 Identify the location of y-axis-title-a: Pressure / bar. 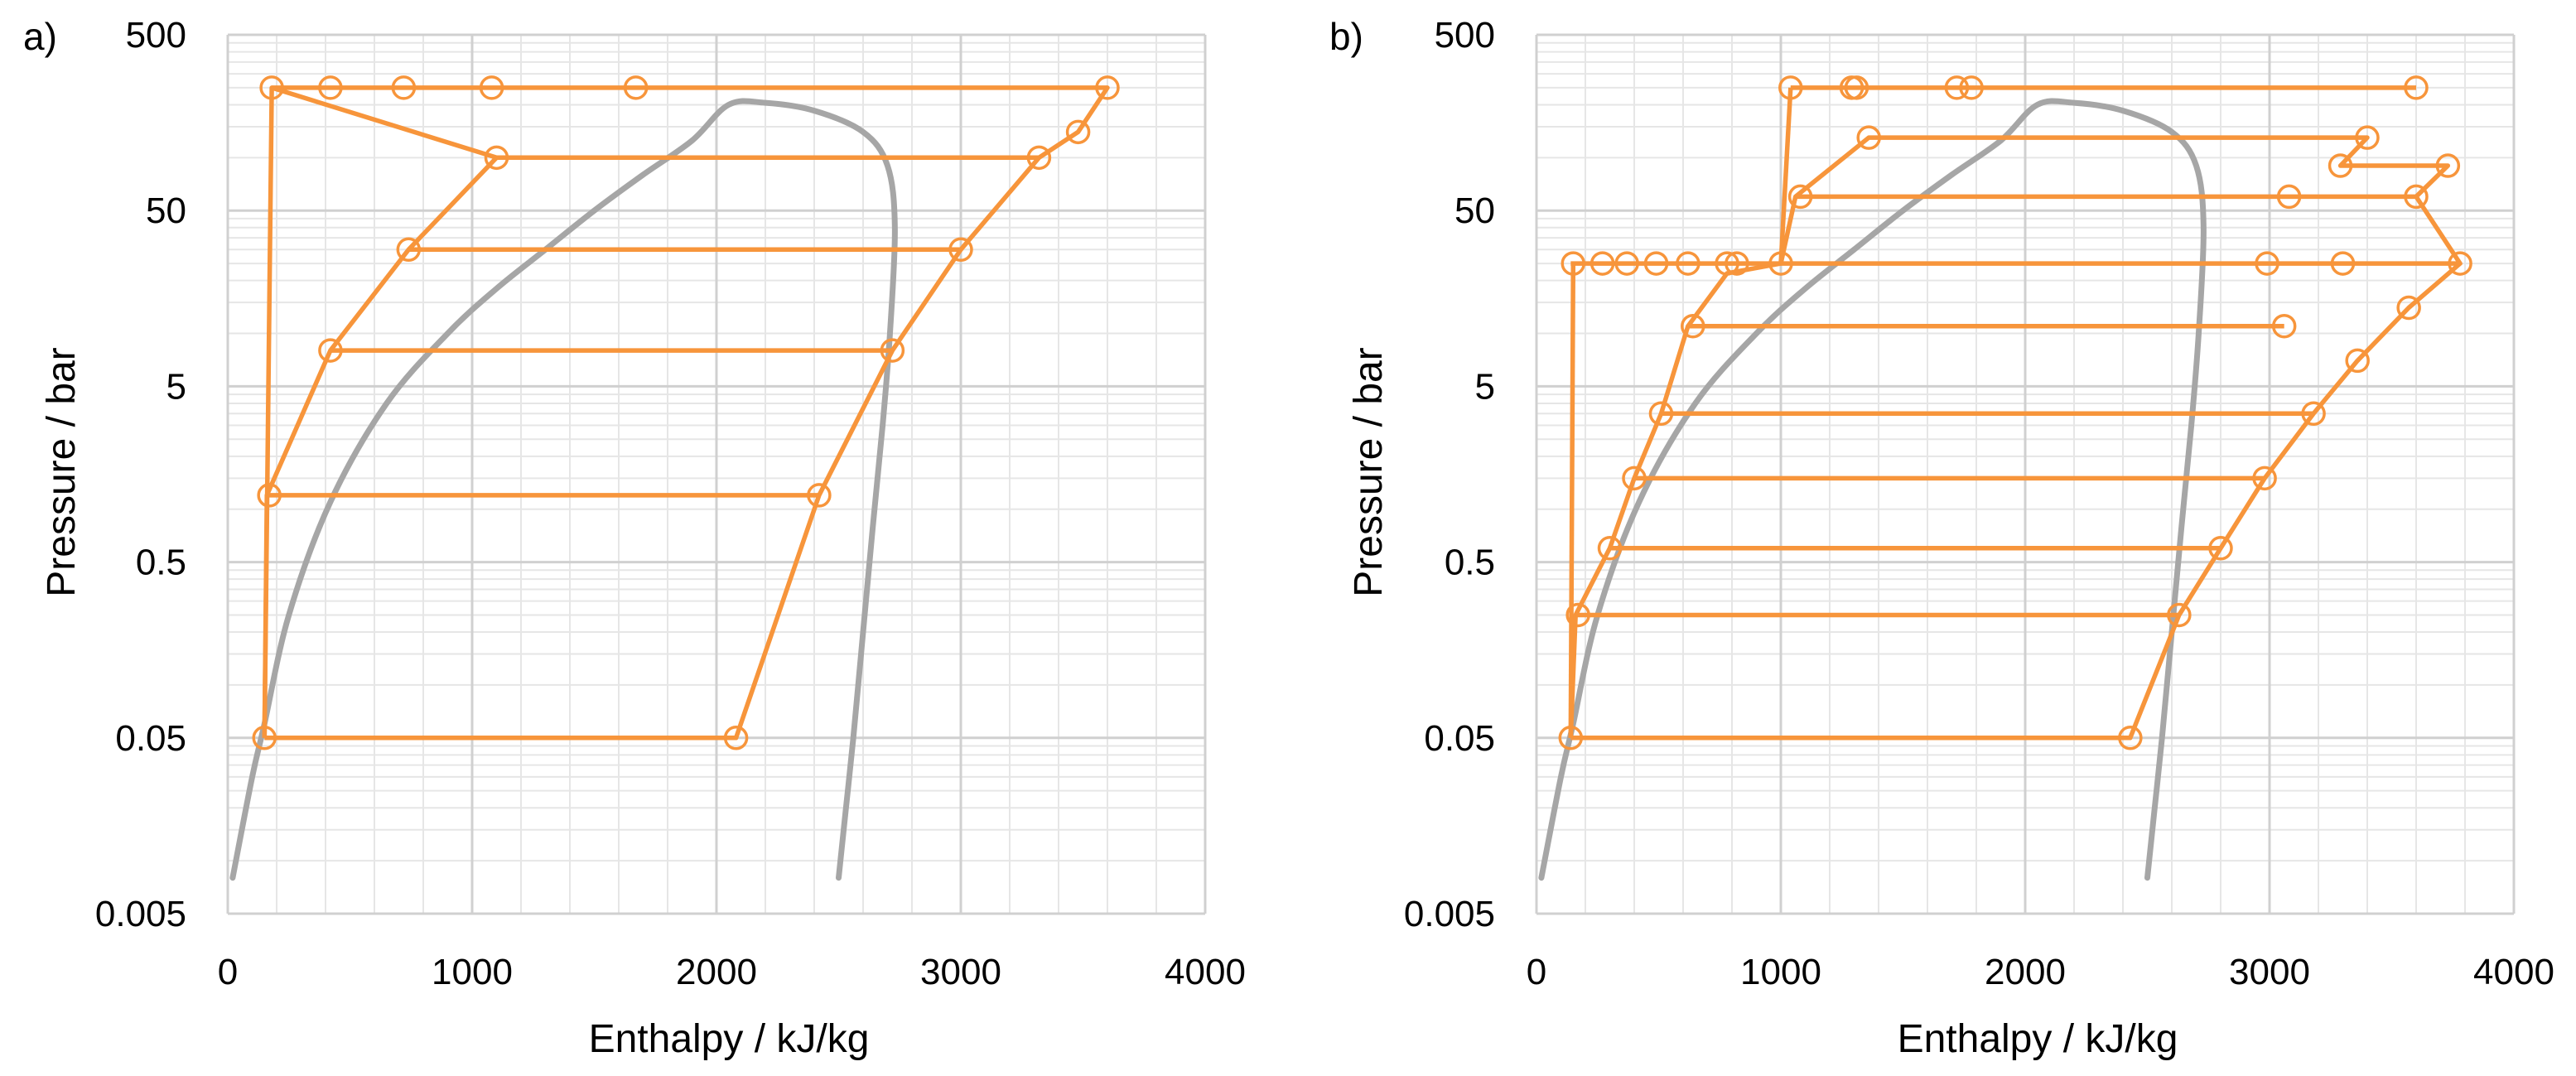
(62, 472).